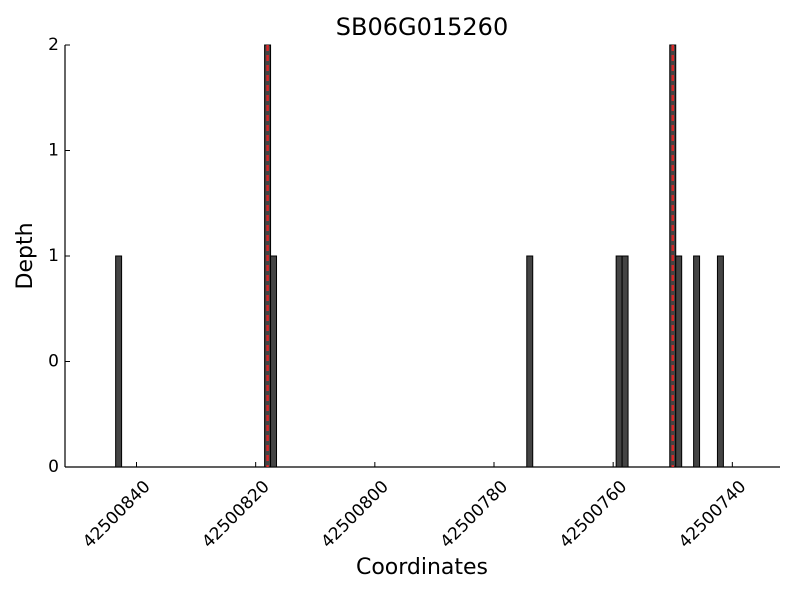 This screenshot has height=600, width=800. Describe the element at coordinates (422, 27) in the screenshot. I see `chart-title: SB06G015260` at that location.